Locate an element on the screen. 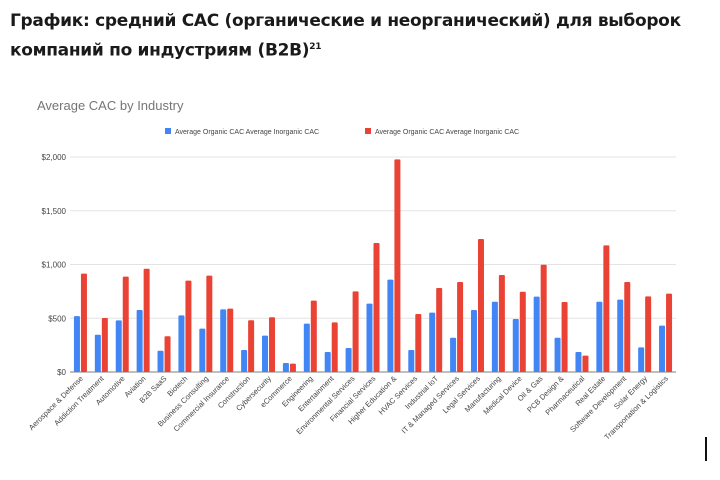  footnote-ref: 21 is located at coordinates (315, 47).